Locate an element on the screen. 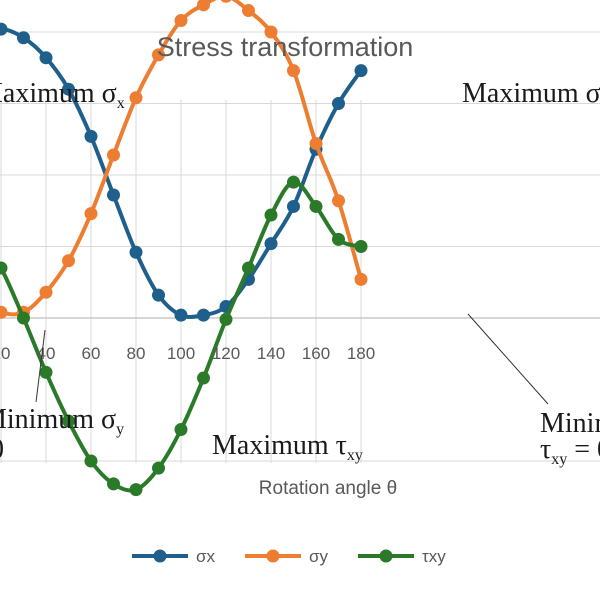 The image size is (600, 600). annotation-label: Maximum σy is located at coordinates (531, 95).